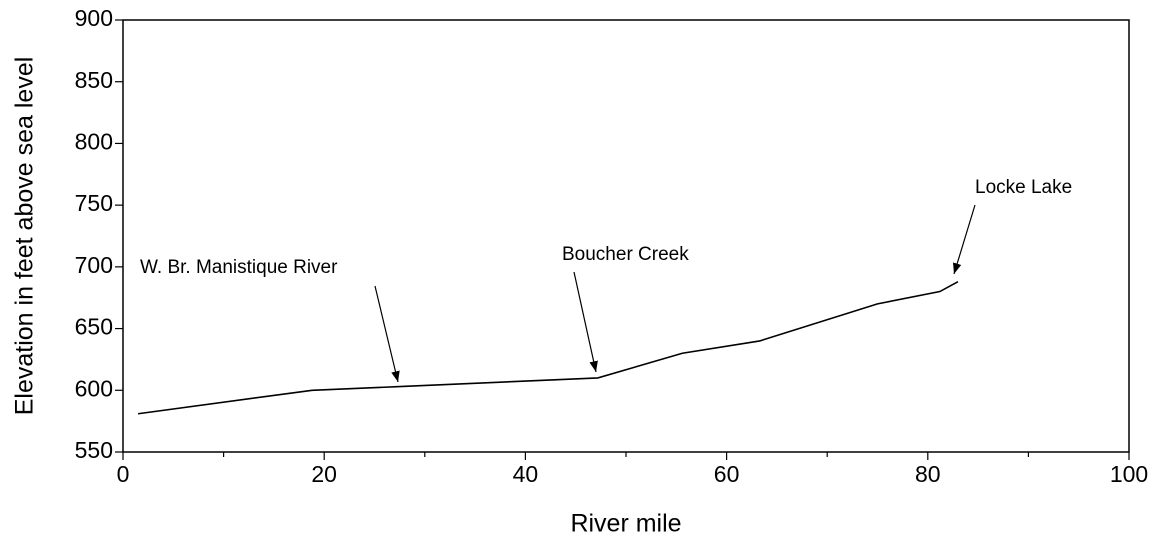 This screenshot has width=1169, height=546. Describe the element at coordinates (123, 474) in the screenshot. I see `x-tick-label: 0` at that location.